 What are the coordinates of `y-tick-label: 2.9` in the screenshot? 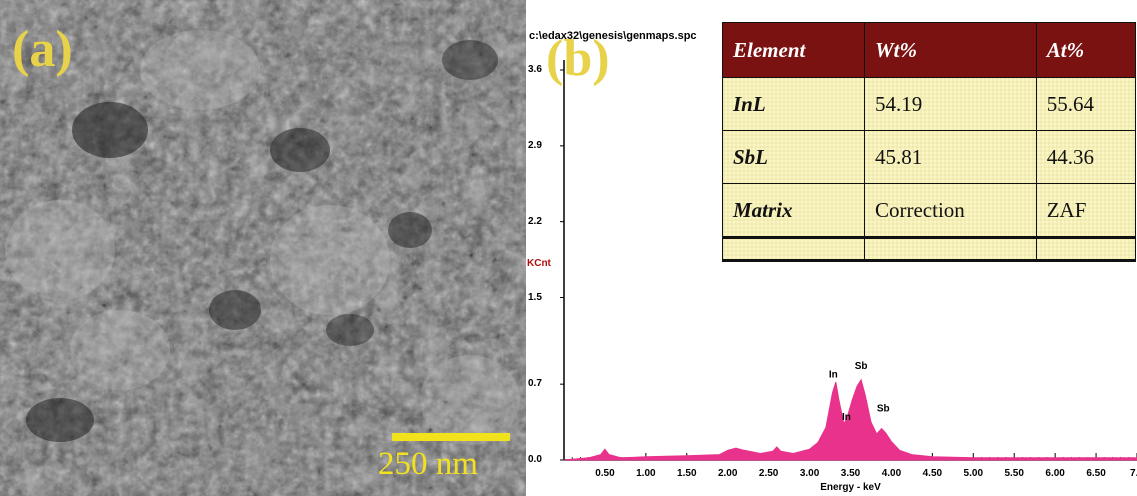 It's located at (535, 145).